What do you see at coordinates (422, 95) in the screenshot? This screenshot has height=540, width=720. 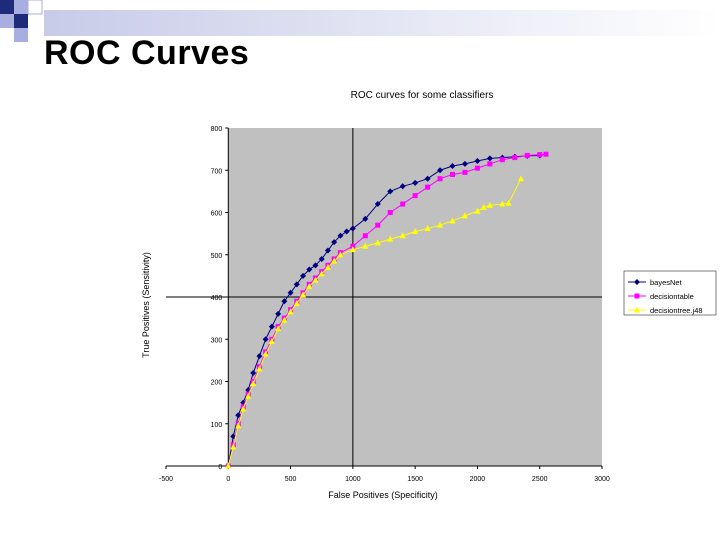 I see `chart-title: ROC curves for some classifiers` at bounding box center [422, 95].